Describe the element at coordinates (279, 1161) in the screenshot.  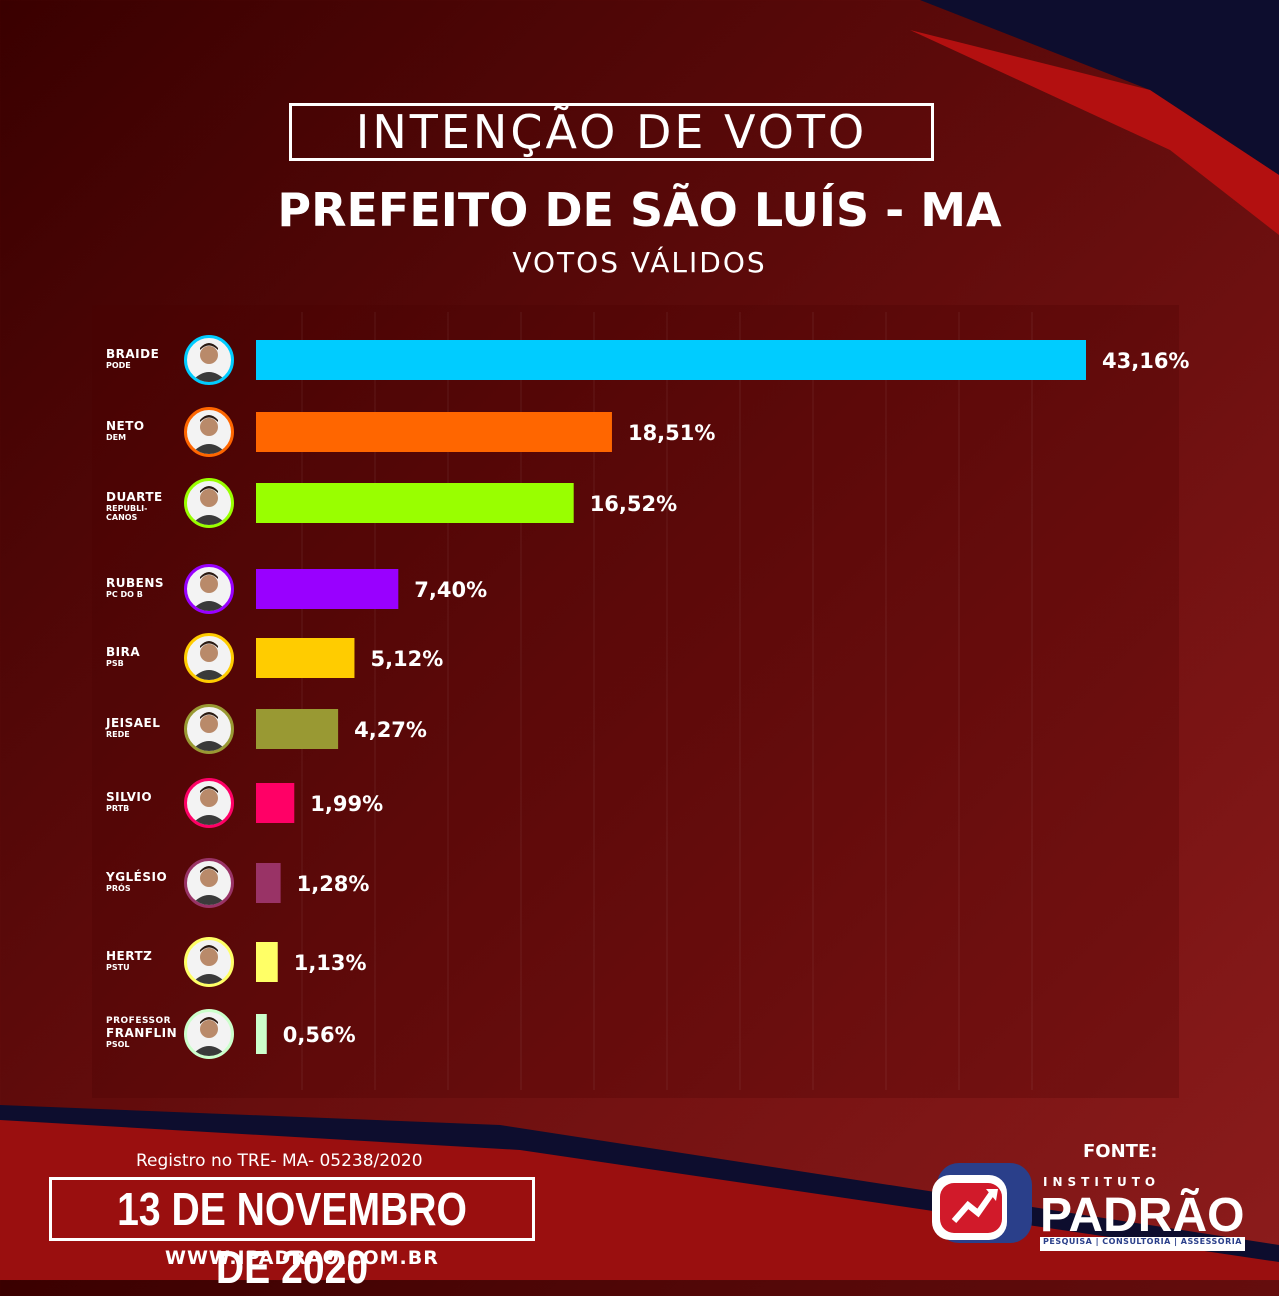
I see `registration-text: Registro no TRE- MA- 05238/2020` at that location.